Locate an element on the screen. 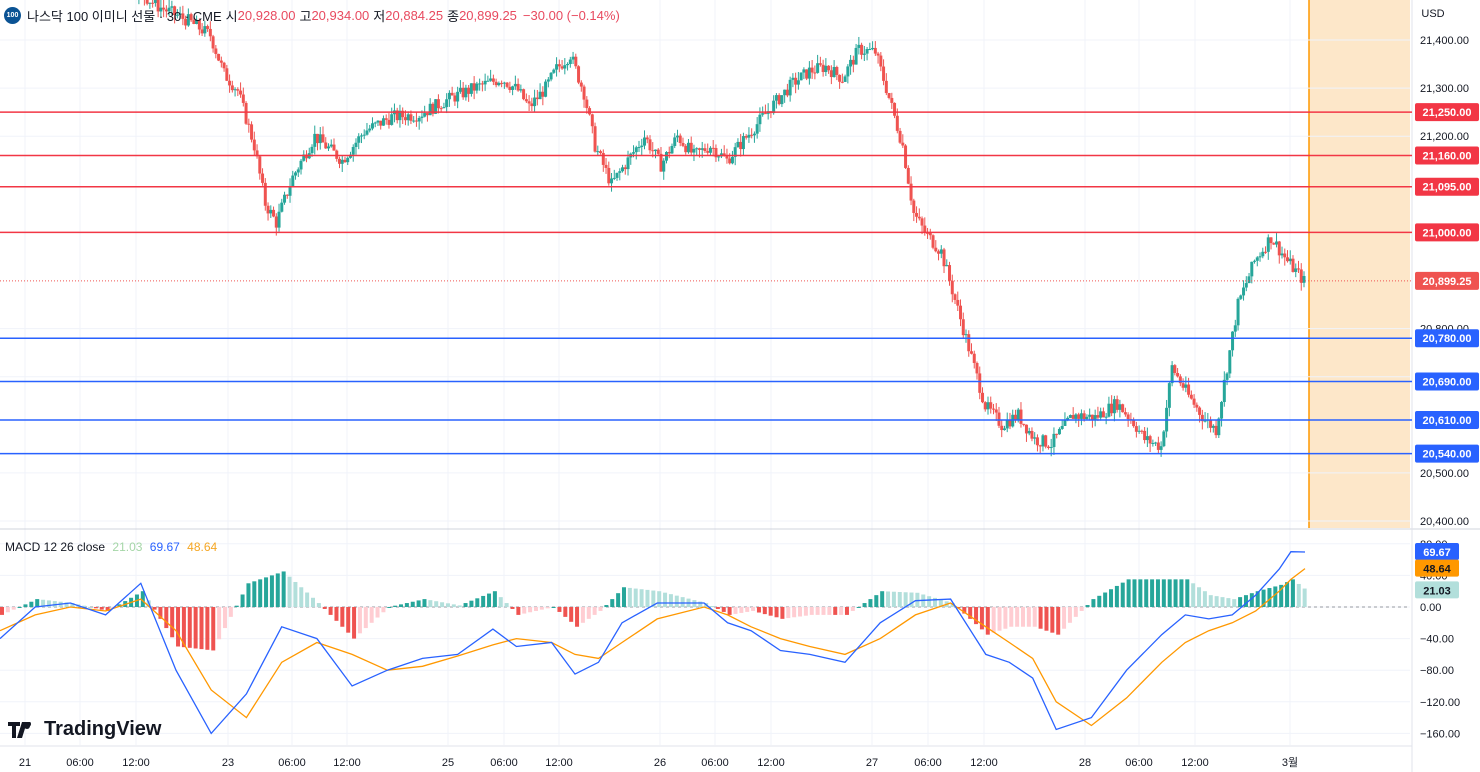 The image size is (1480, 772). symbol-title: 나스닥 100 이미니 선물 · 30 · CME is located at coordinates (124, 16).